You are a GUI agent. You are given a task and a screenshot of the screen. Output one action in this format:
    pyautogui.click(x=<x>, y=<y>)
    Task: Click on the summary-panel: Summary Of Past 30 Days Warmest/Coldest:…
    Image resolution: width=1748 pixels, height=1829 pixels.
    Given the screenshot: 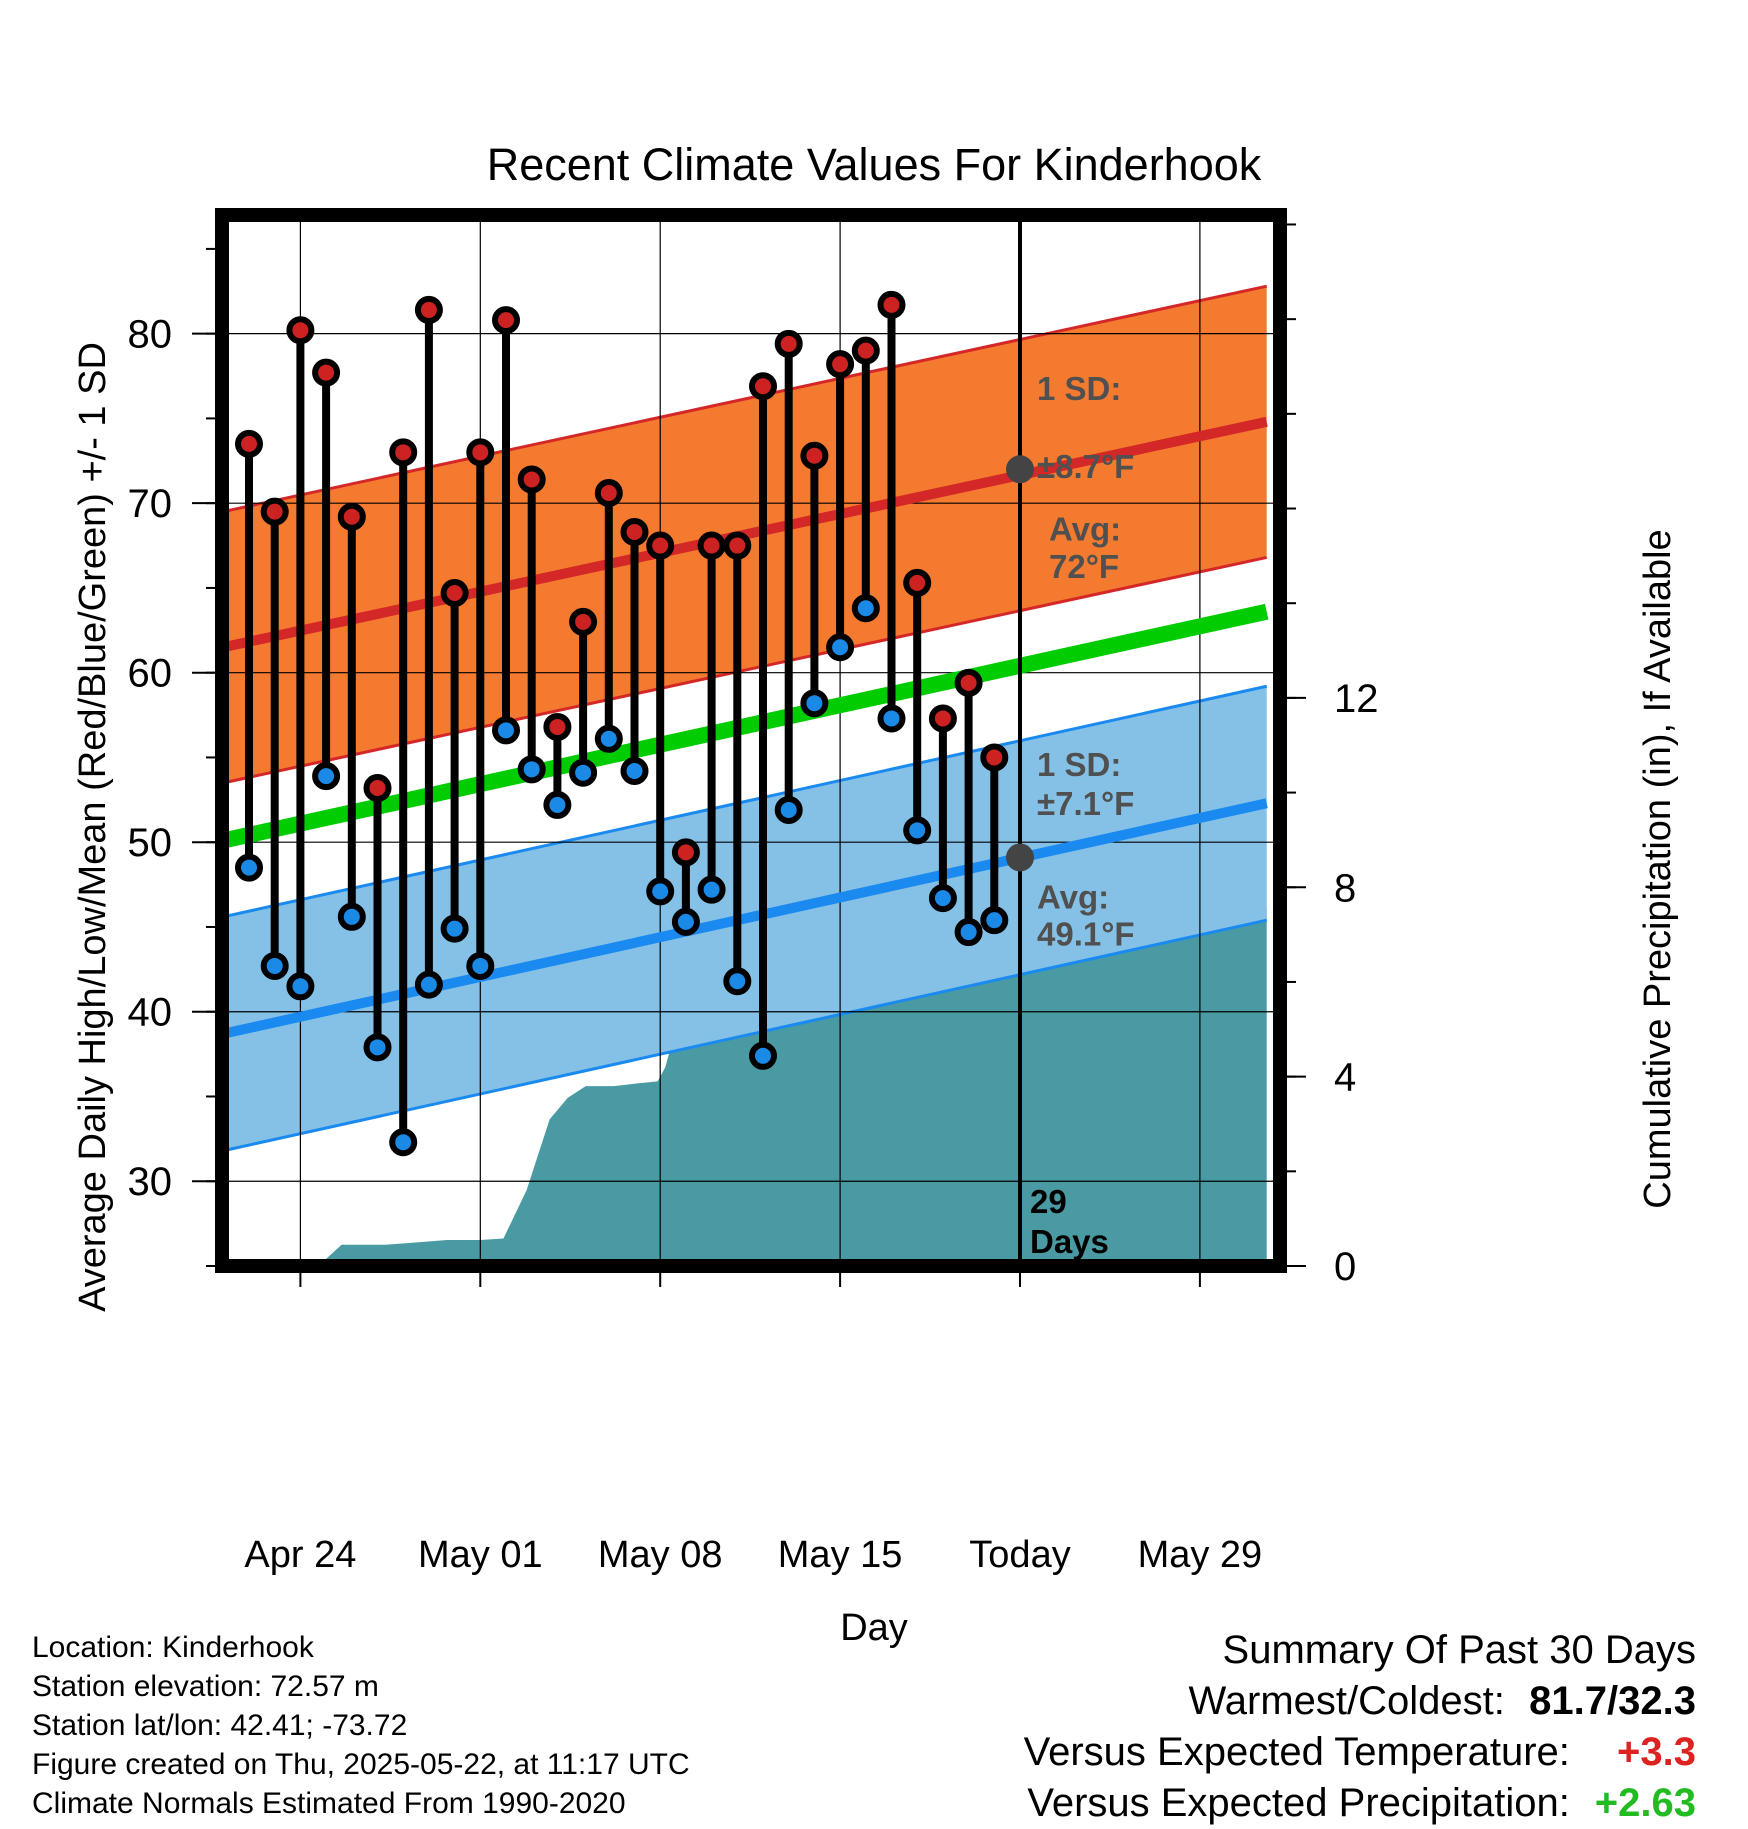 What is the action you would take?
    pyautogui.click(x=1360, y=1727)
    